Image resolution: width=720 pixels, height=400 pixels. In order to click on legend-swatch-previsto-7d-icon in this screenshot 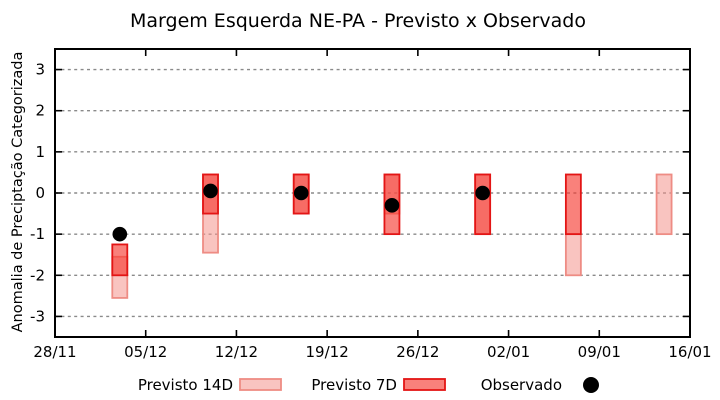, I will do `click(424, 384)`.